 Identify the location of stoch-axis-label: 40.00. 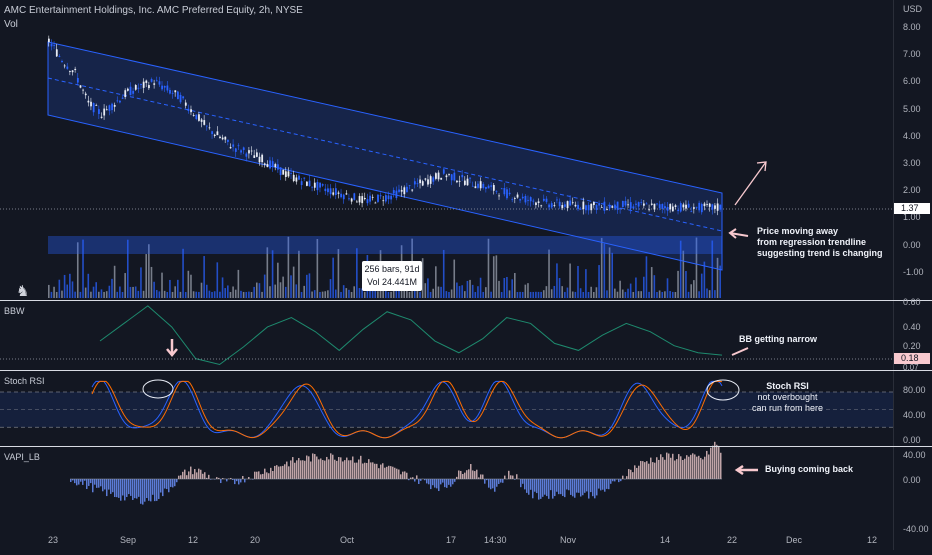
(914, 415).